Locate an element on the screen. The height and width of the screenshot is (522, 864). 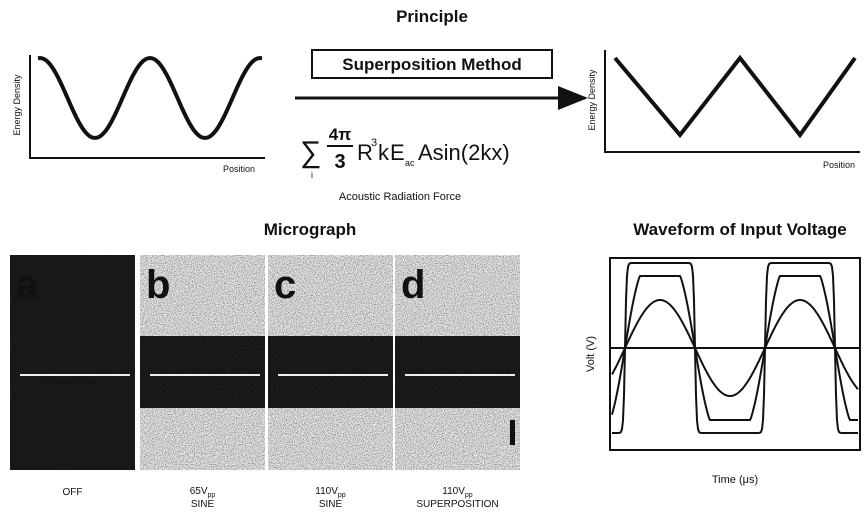
formula-r: R is located at coordinates (365, 152).